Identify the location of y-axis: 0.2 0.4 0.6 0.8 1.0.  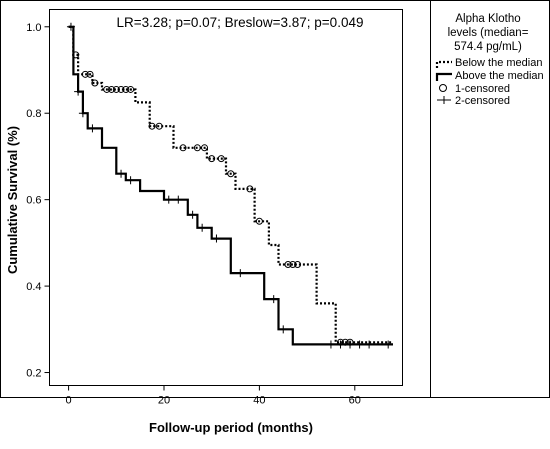
(38, 201).